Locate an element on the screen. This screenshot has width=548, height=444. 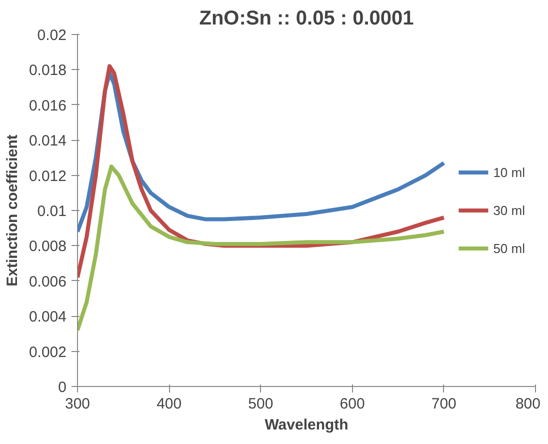
x-tick-label: 500 is located at coordinates (261, 404).